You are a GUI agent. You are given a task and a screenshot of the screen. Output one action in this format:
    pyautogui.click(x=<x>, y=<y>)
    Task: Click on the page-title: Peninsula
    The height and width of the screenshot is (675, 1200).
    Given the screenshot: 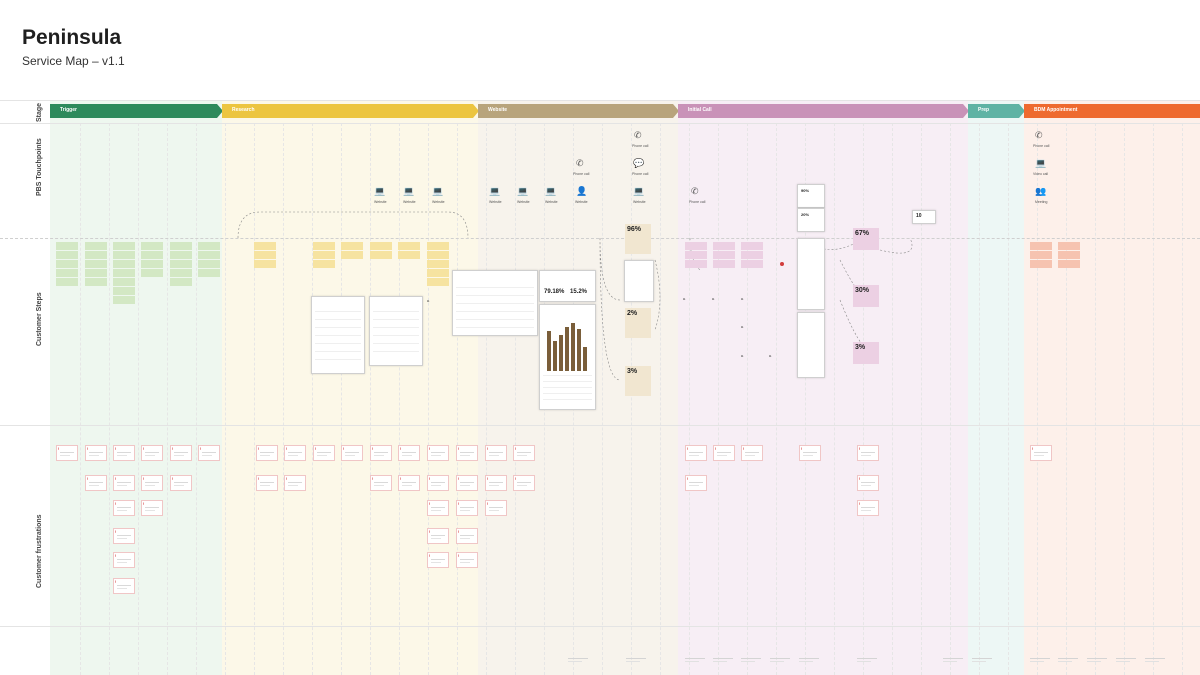 What is the action you would take?
    pyautogui.click(x=72, y=37)
    